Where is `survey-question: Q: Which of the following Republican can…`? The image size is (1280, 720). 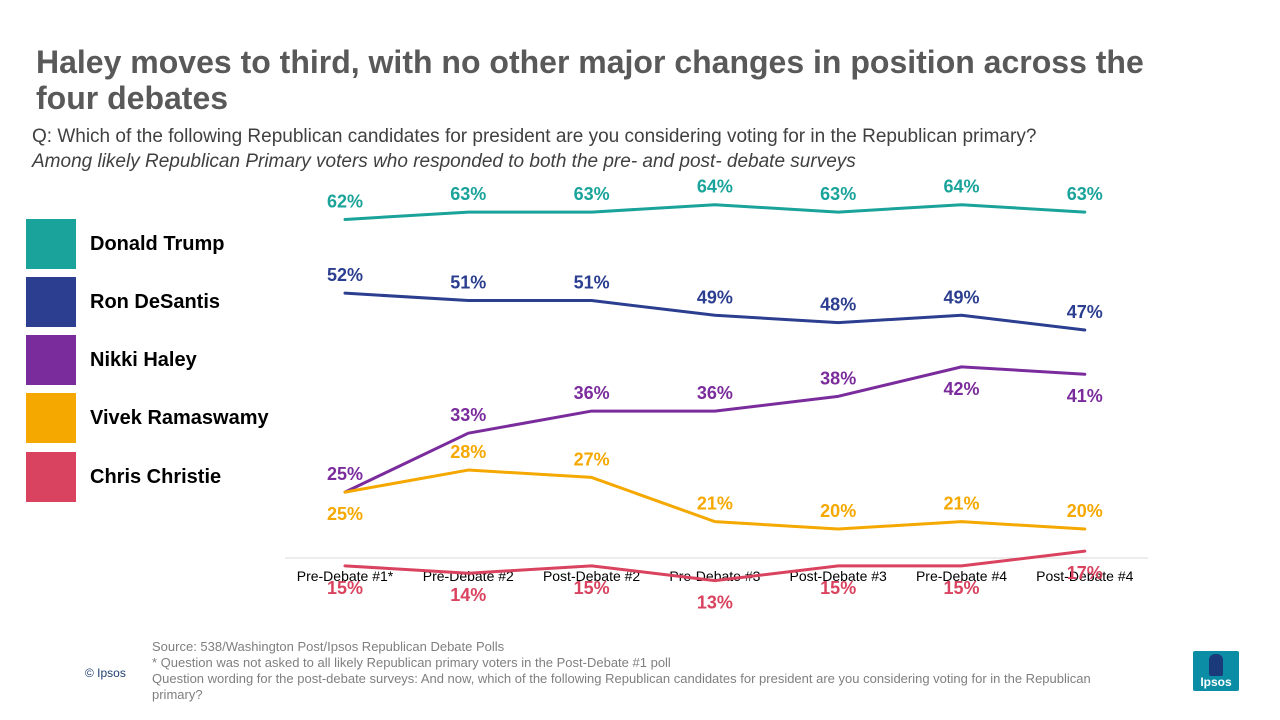 survey-question: Q: Which of the following Republican can… is located at coordinates (534, 136).